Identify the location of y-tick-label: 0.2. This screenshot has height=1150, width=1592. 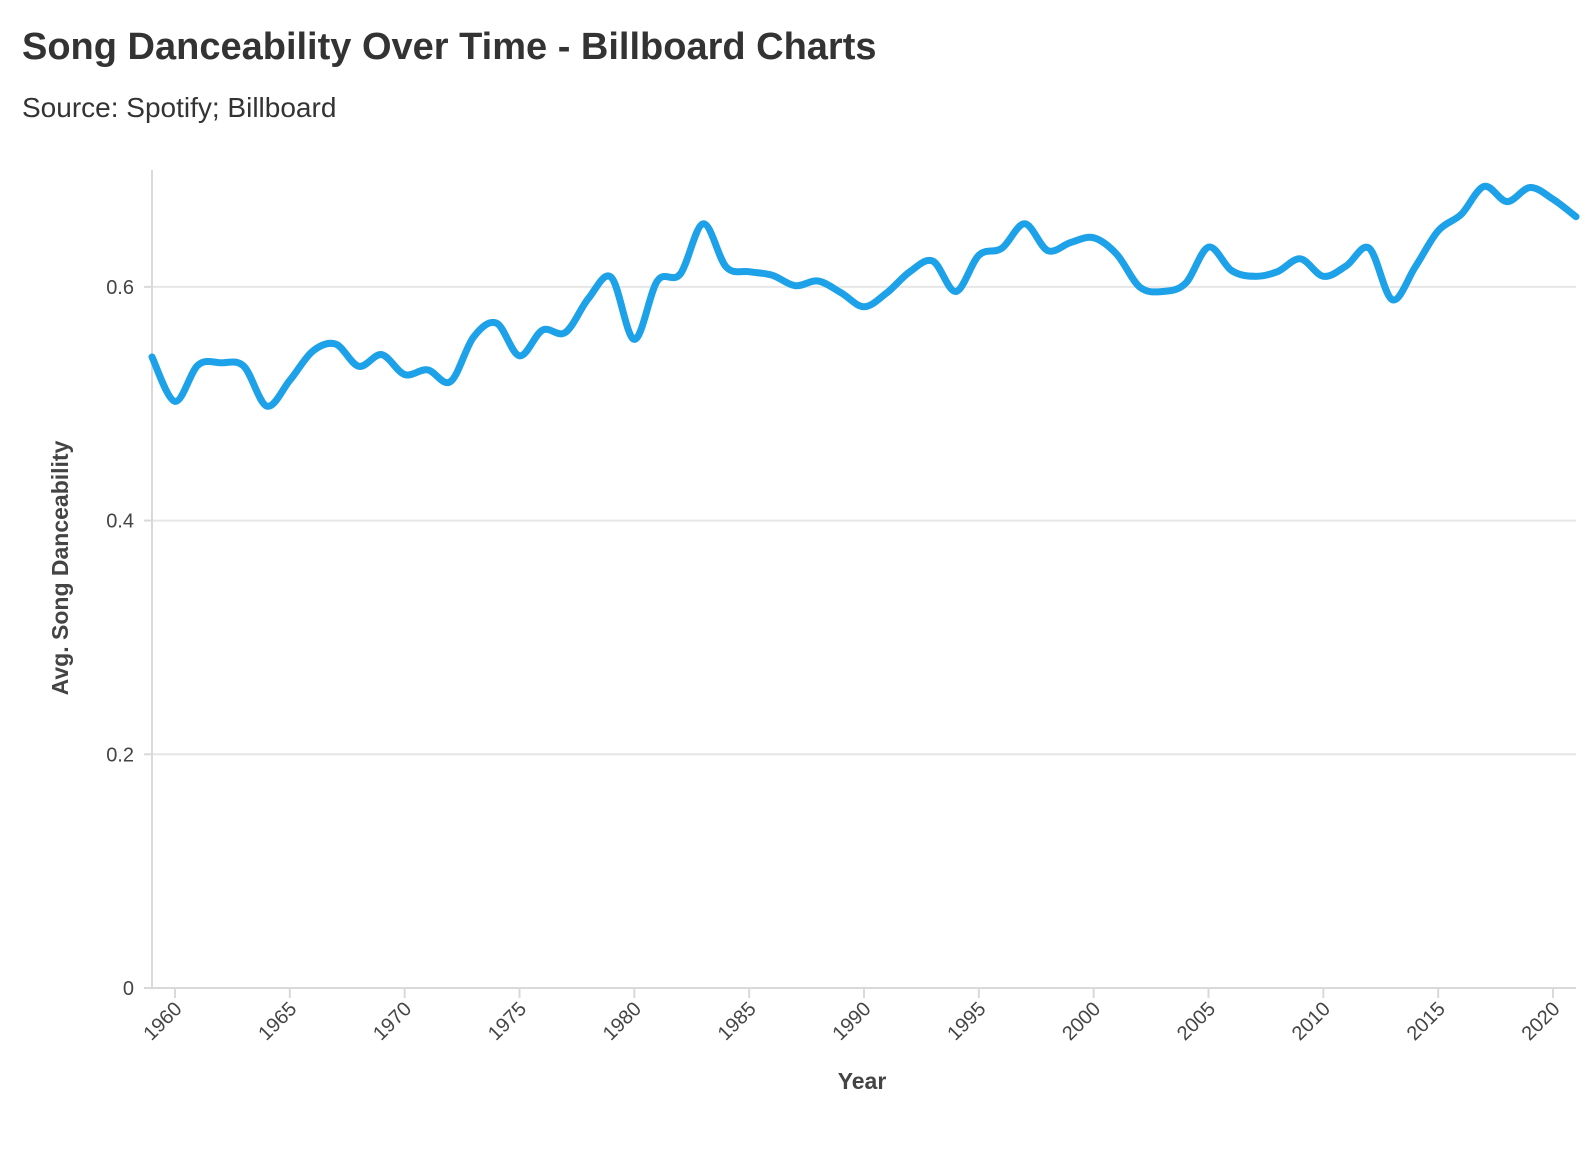
(120, 755).